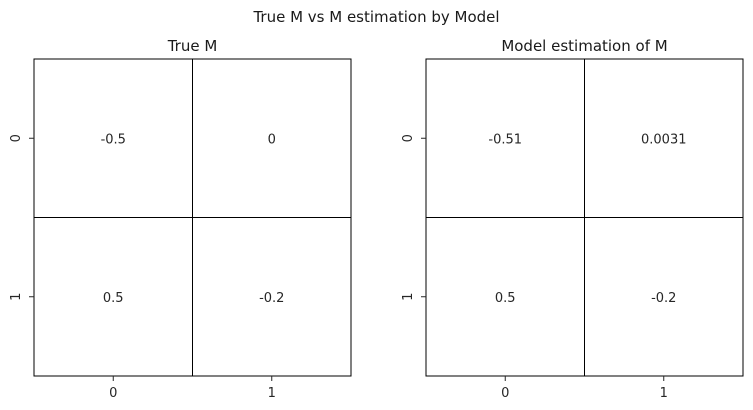  I want to click on cell-value-label: 0.0031, so click(664, 139).